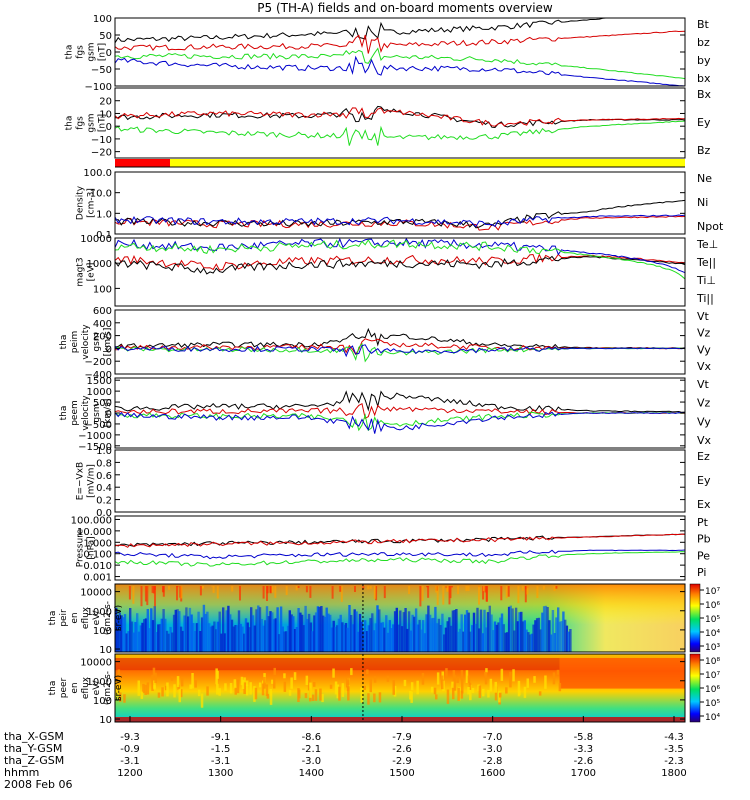  I want to click on colorbar-label: 10³, so click(712, 648).